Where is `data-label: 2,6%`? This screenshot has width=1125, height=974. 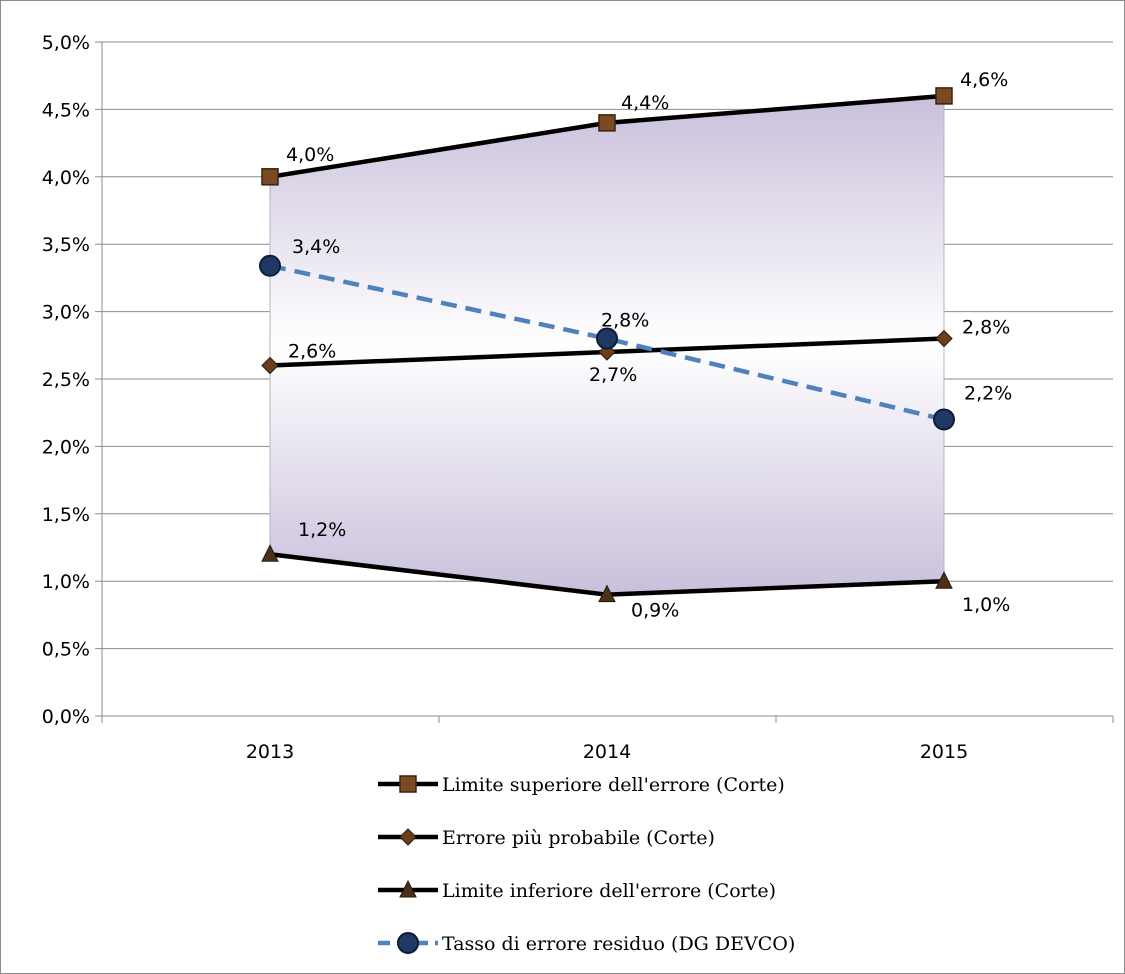 data-label: 2,6% is located at coordinates (312, 352).